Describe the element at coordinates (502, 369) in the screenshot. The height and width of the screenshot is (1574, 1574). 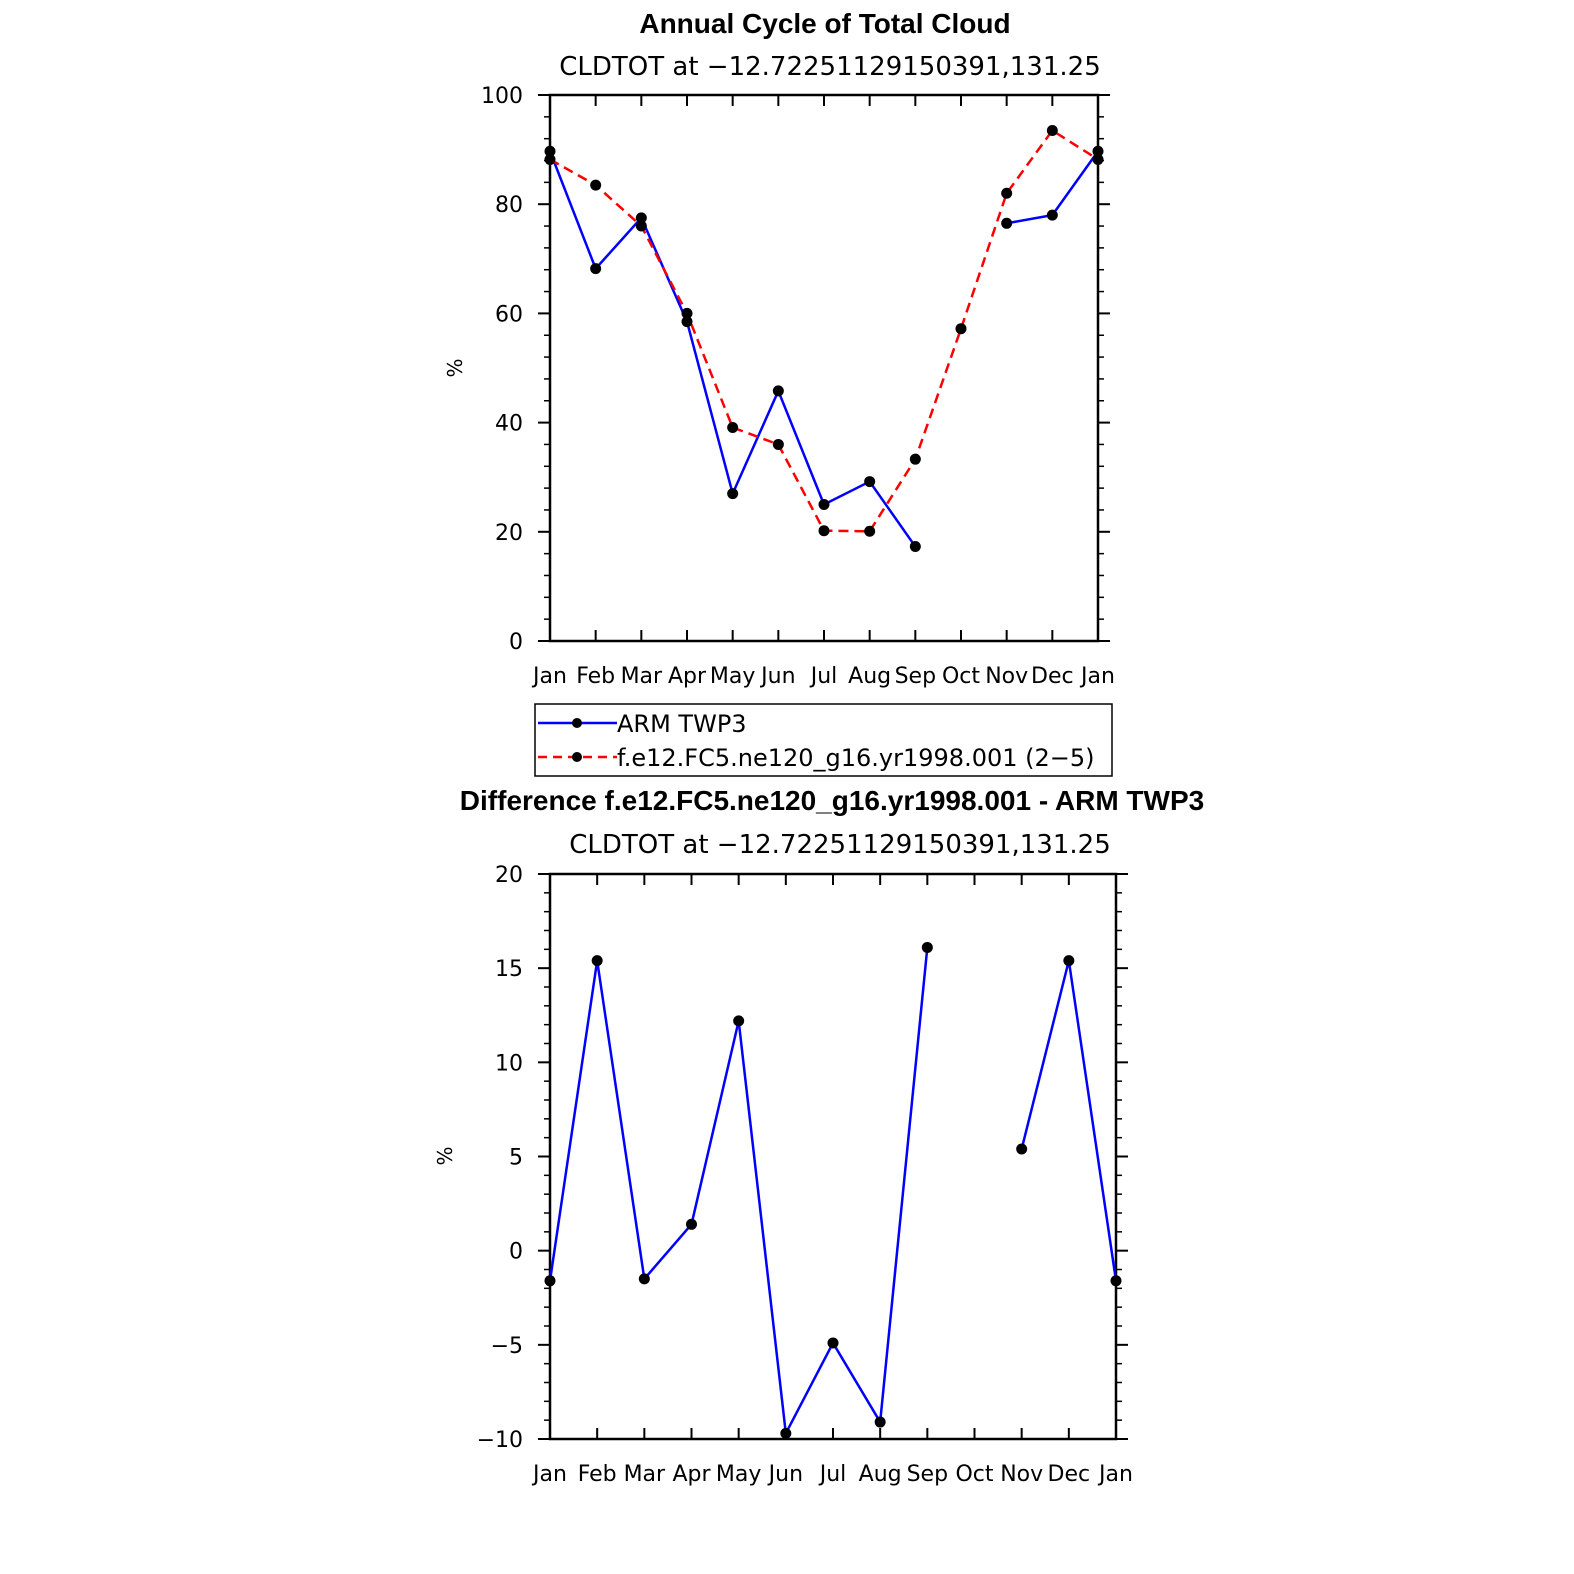
I see `y-tick-labels: 0 20 40 60 80 100` at that location.